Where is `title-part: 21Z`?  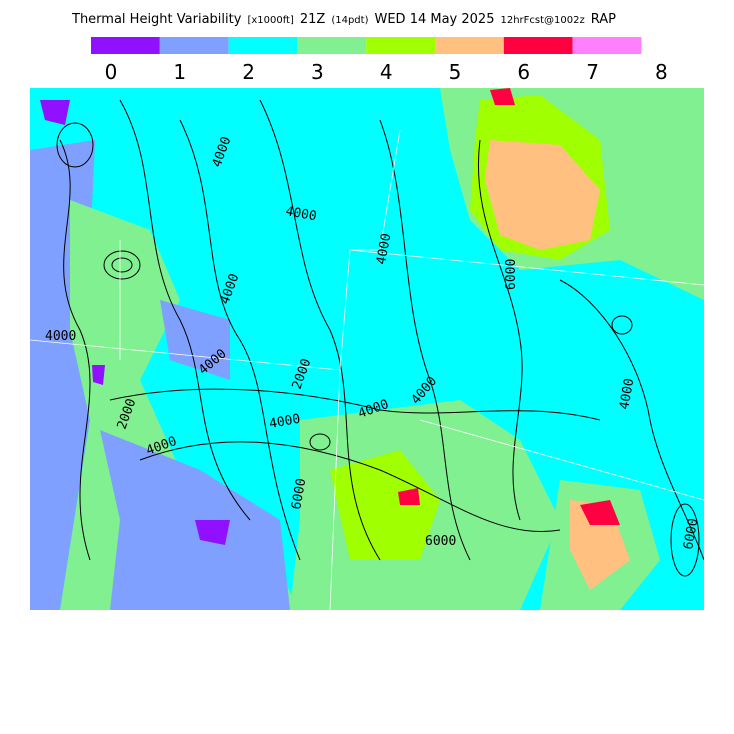
title-part: 21Z is located at coordinates (313, 19).